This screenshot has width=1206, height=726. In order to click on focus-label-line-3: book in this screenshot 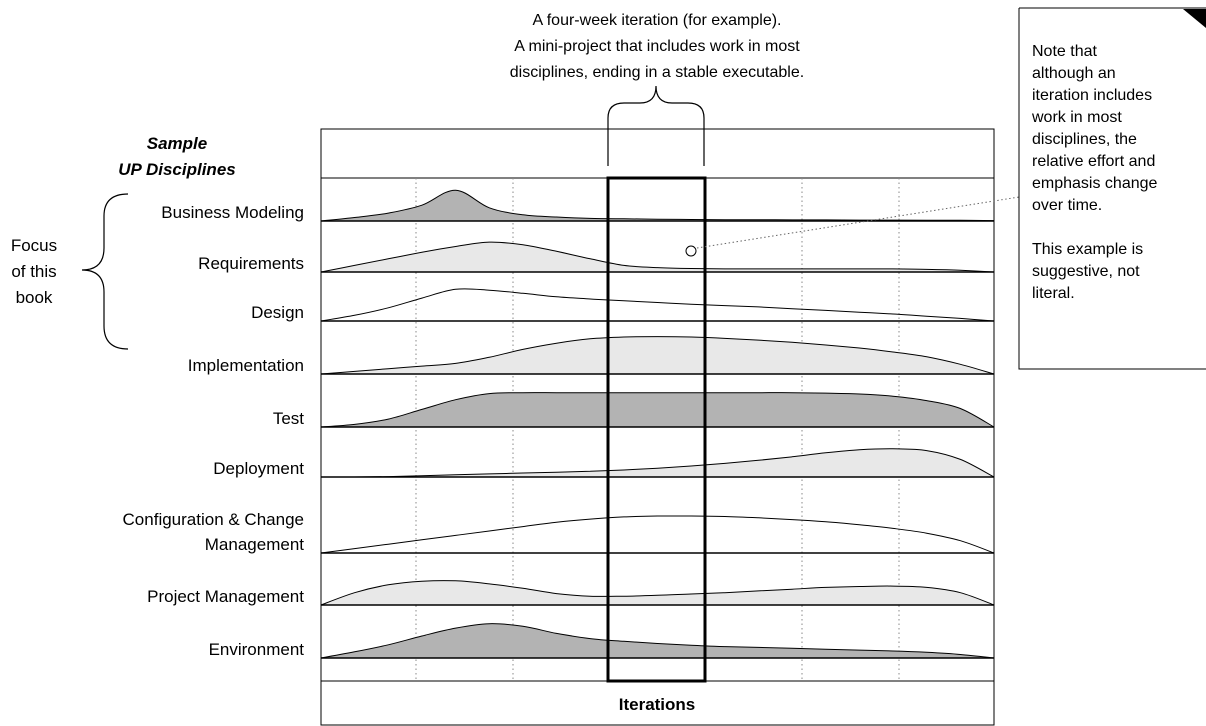, I will do `click(34, 297)`.